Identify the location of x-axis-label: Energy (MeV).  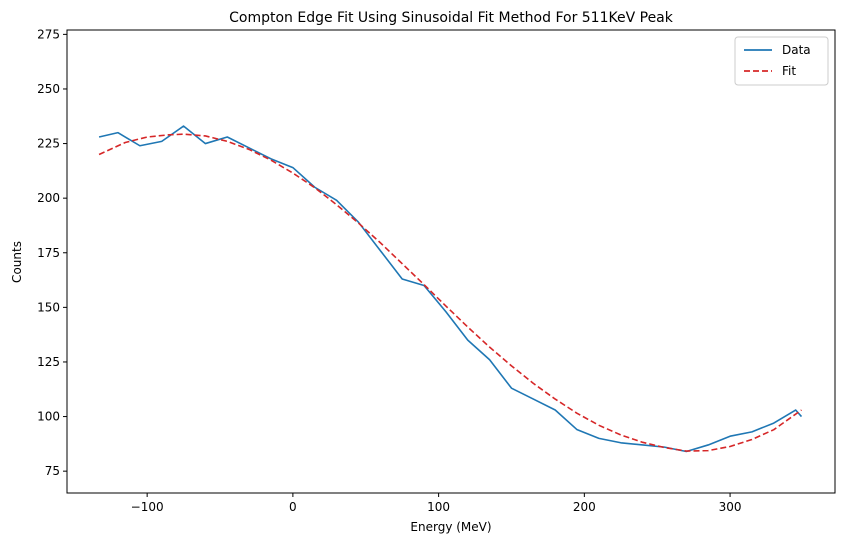
(450, 527).